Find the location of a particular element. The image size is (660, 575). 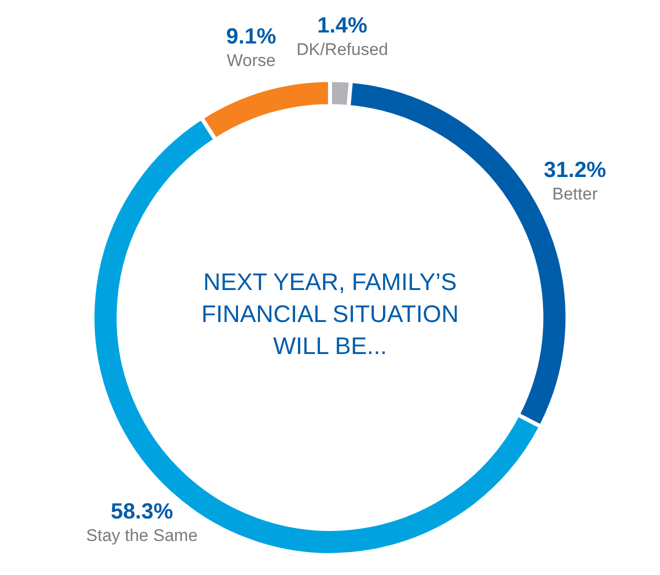

data-label: 1.4% is located at coordinates (342, 25).